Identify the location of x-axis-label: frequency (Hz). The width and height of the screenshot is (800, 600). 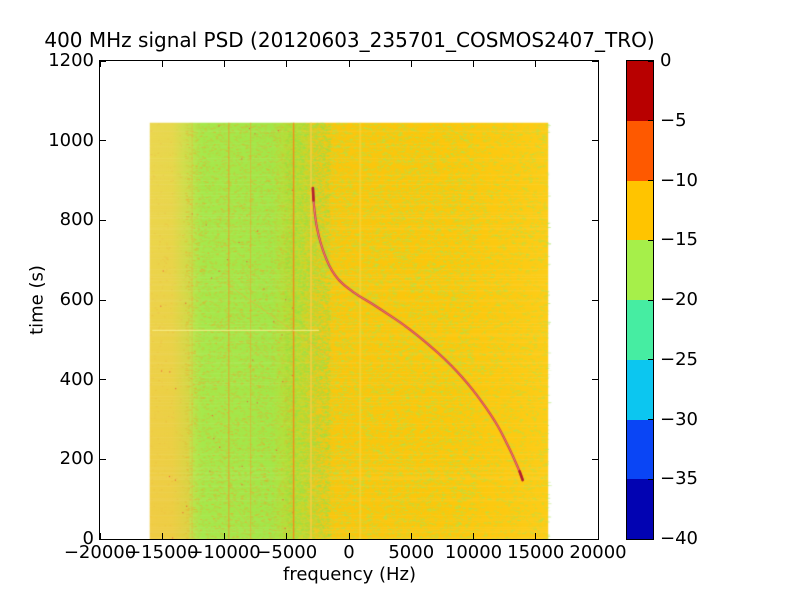
(349, 574).